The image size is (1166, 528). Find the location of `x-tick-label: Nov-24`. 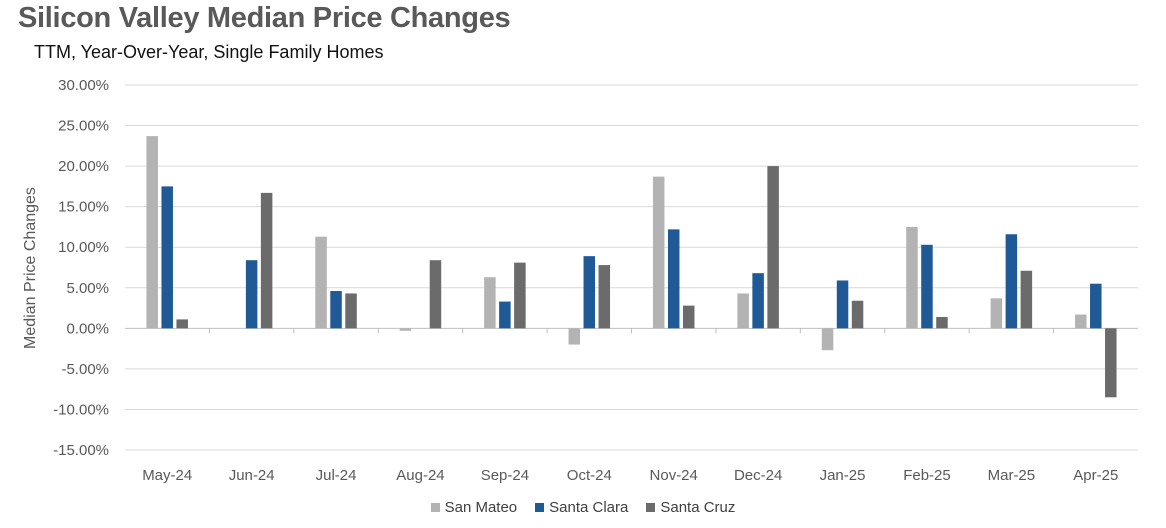

x-tick-label: Nov-24 is located at coordinates (674, 475).